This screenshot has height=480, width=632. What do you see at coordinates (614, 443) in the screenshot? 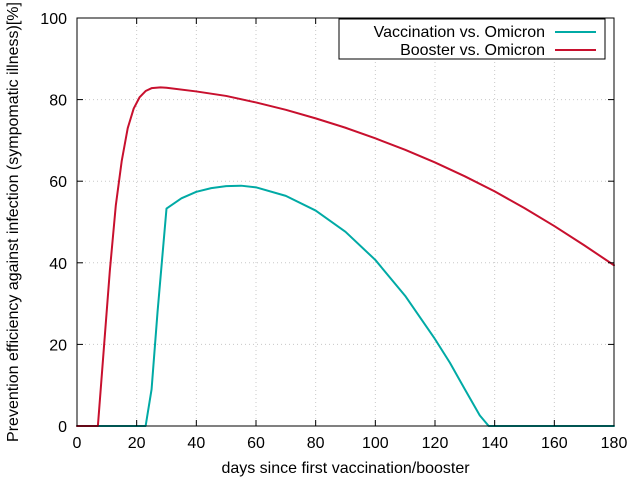
I see `x-tick-label: 180` at bounding box center [614, 443].